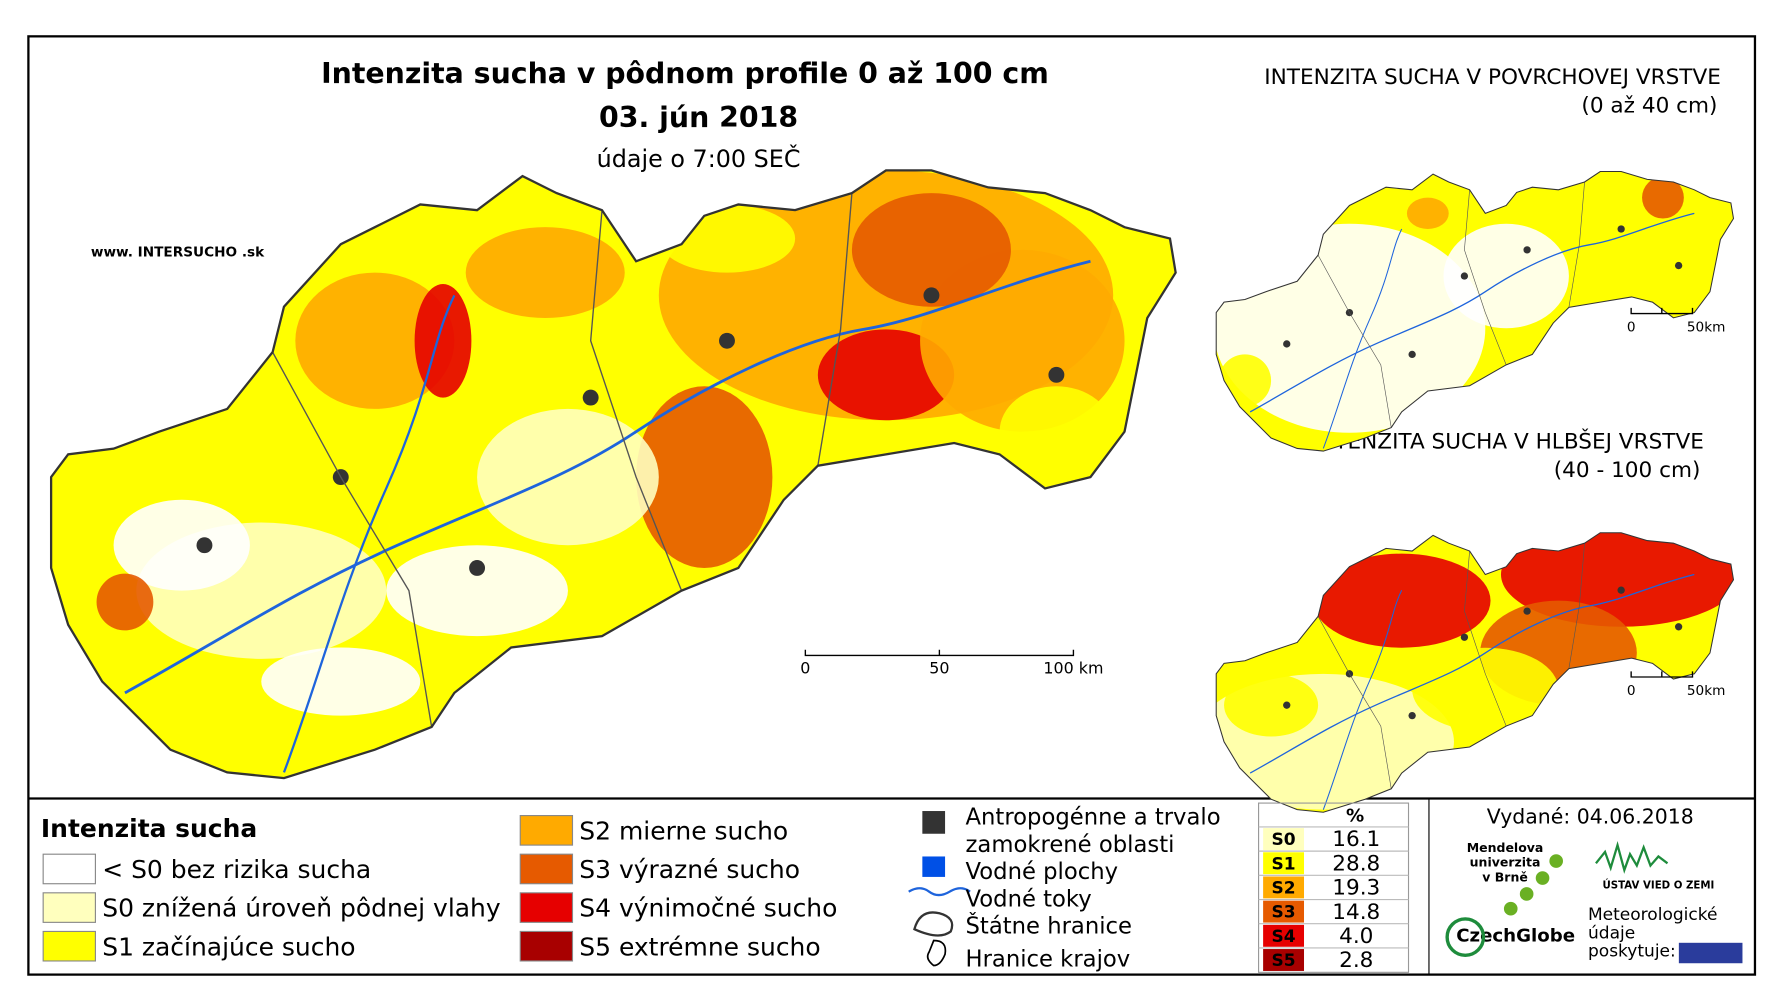  Describe the element at coordinates (1652, 915) in the screenshot. I see `partner-meteo: Meteorologické` at that location.